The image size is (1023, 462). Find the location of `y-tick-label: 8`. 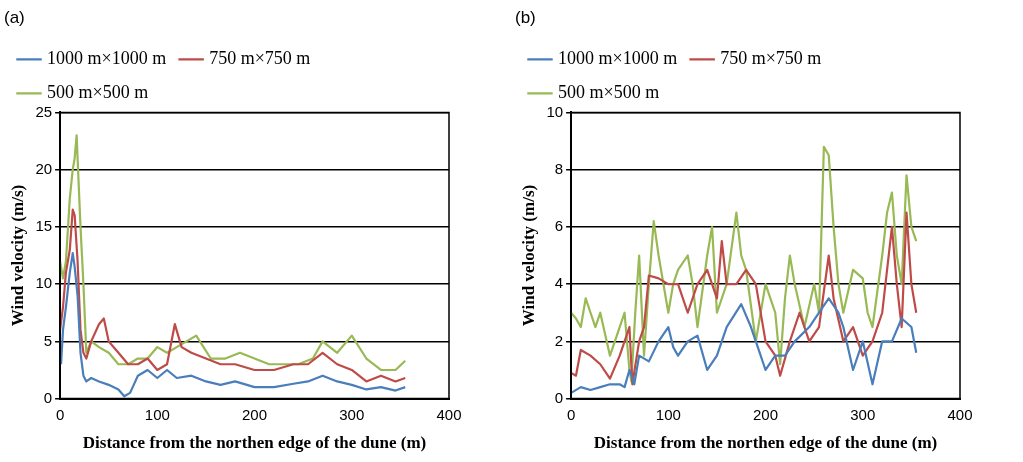

y-tick-label: 8 is located at coordinates (559, 168).